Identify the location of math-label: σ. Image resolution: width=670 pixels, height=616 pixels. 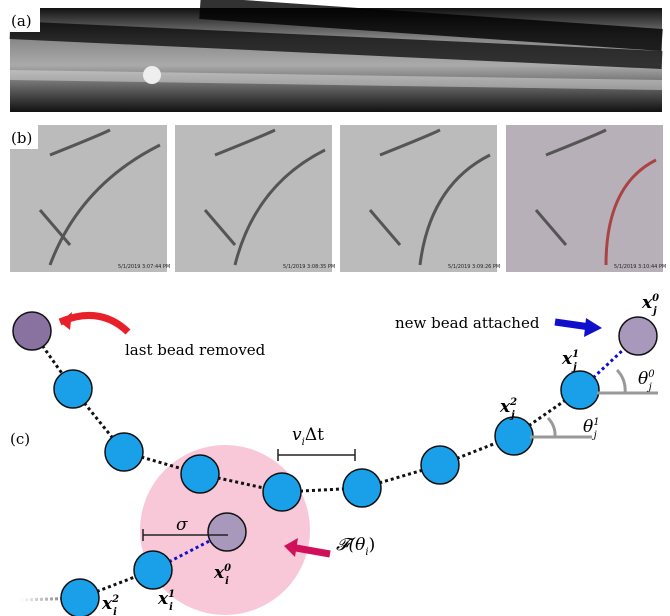
(182, 525).